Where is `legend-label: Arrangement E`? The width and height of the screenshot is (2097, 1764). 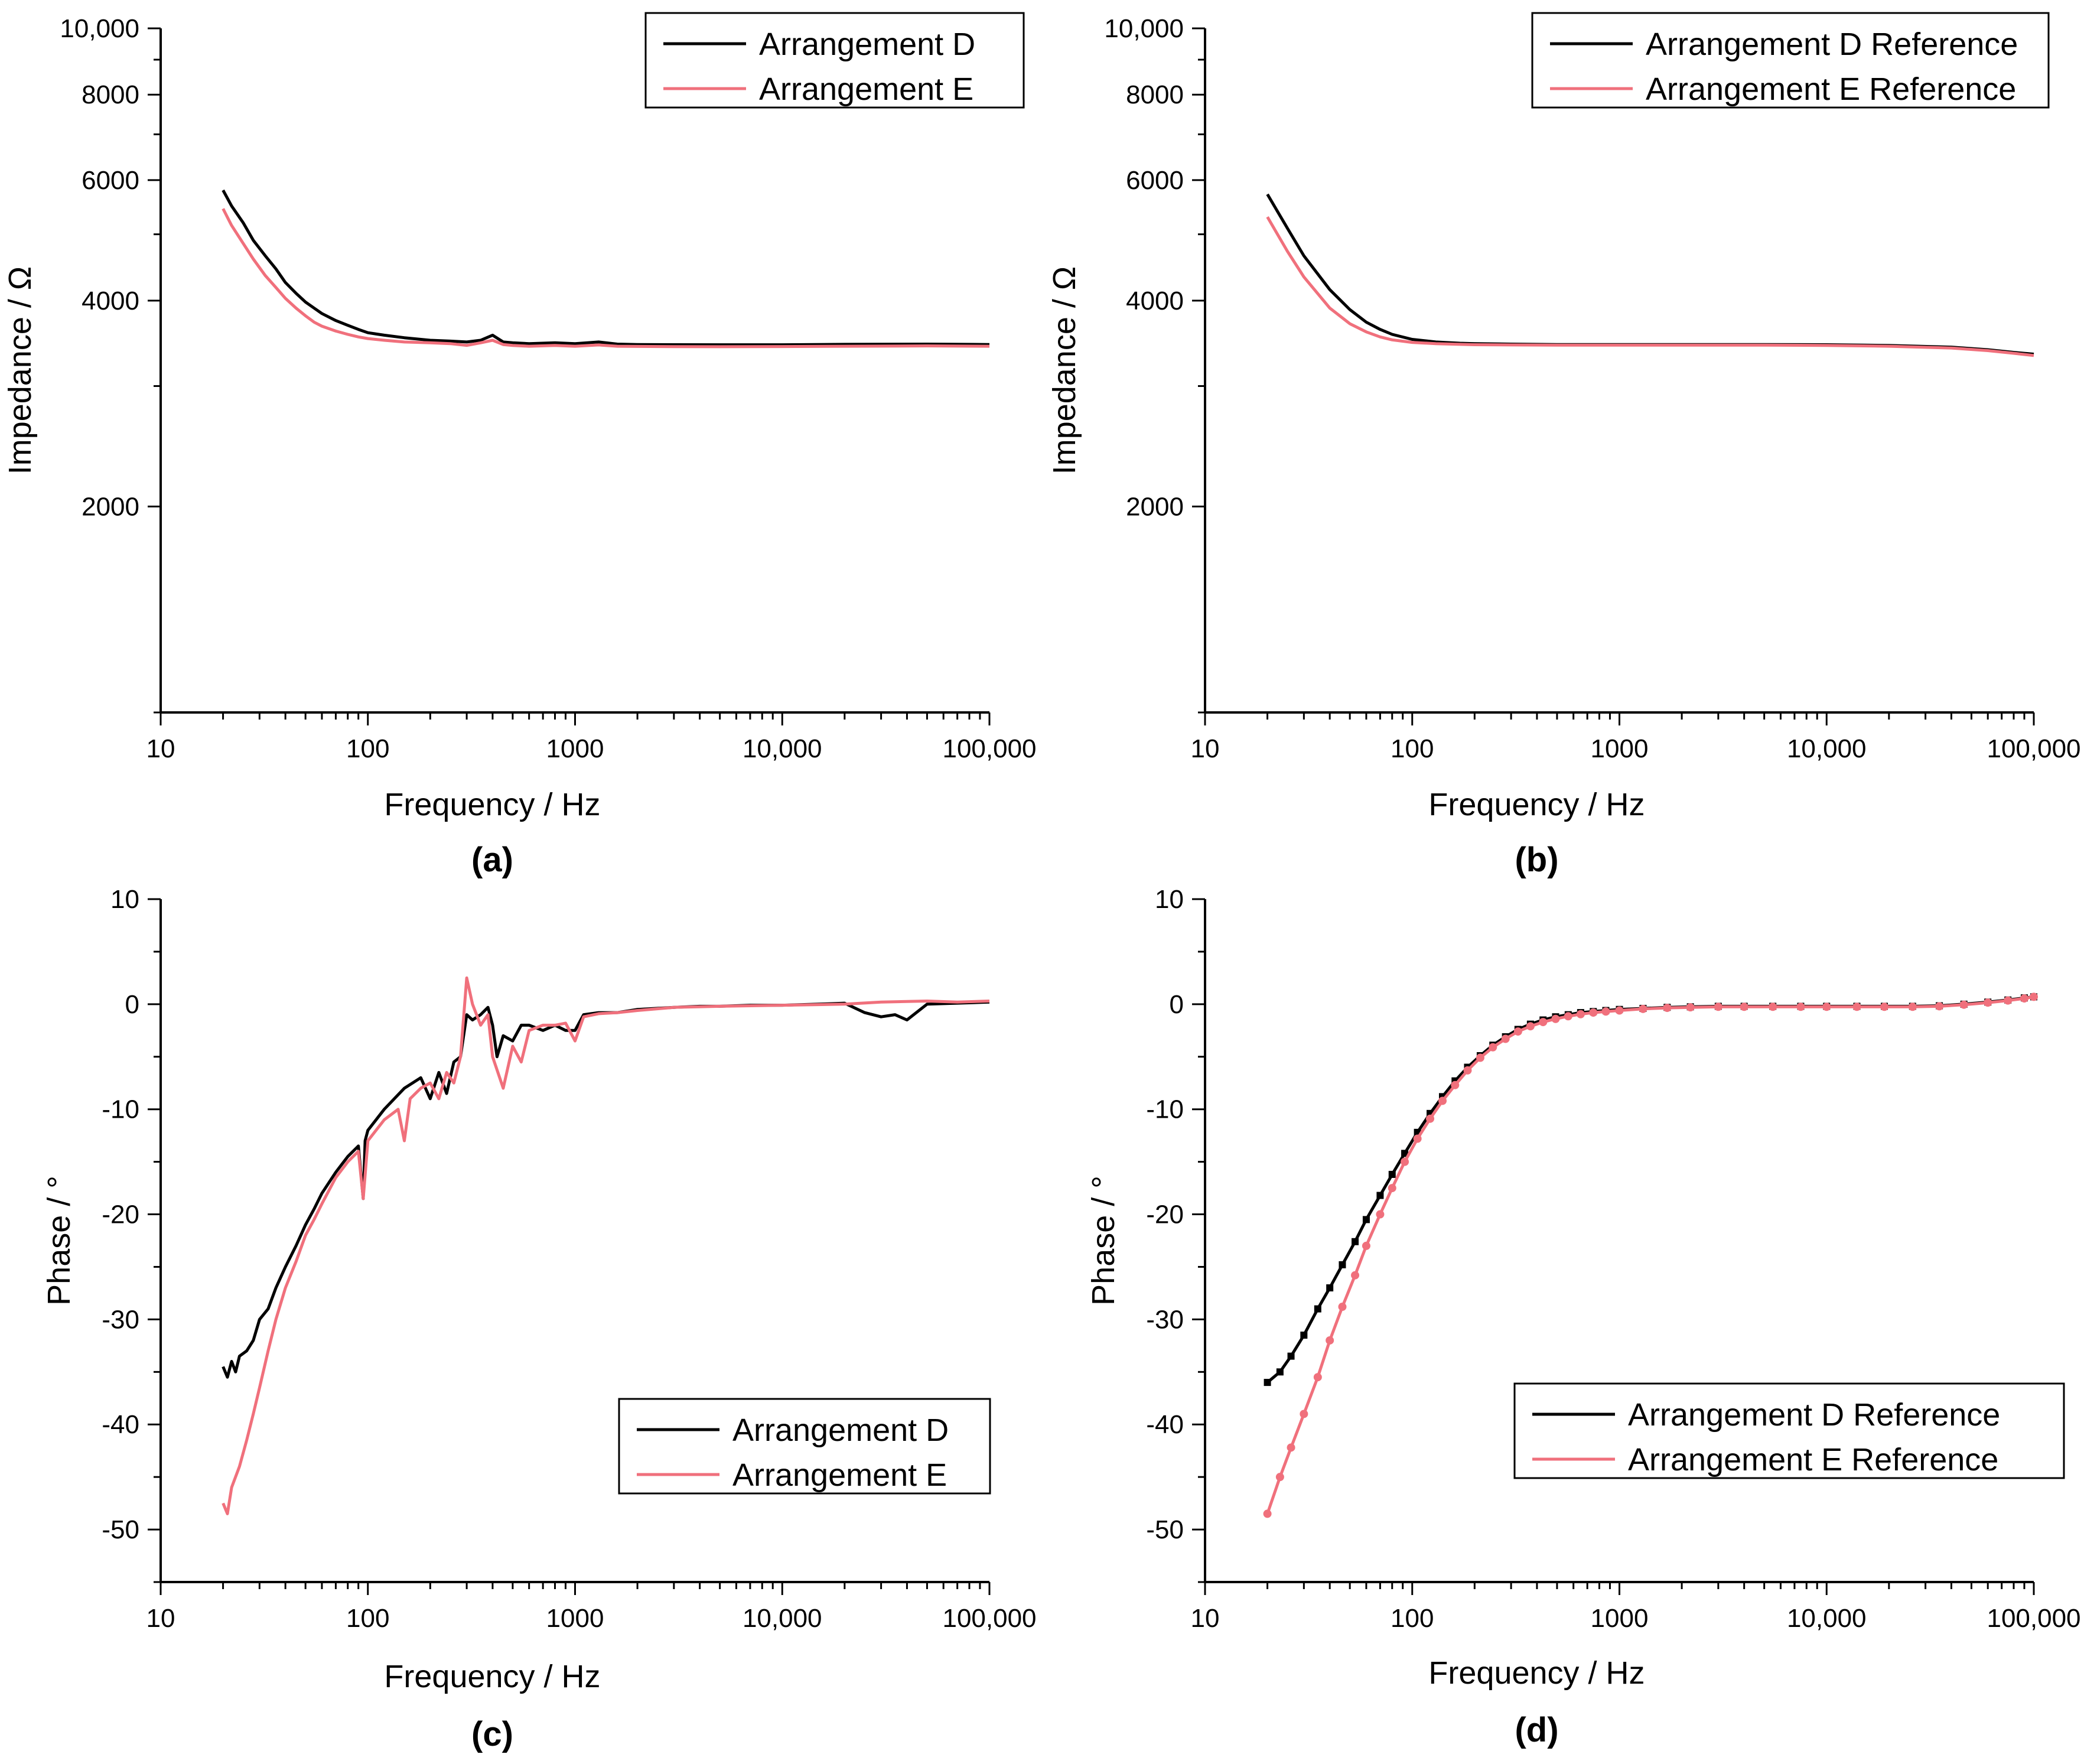
legend-label: Arrangement E is located at coordinates (866, 89).